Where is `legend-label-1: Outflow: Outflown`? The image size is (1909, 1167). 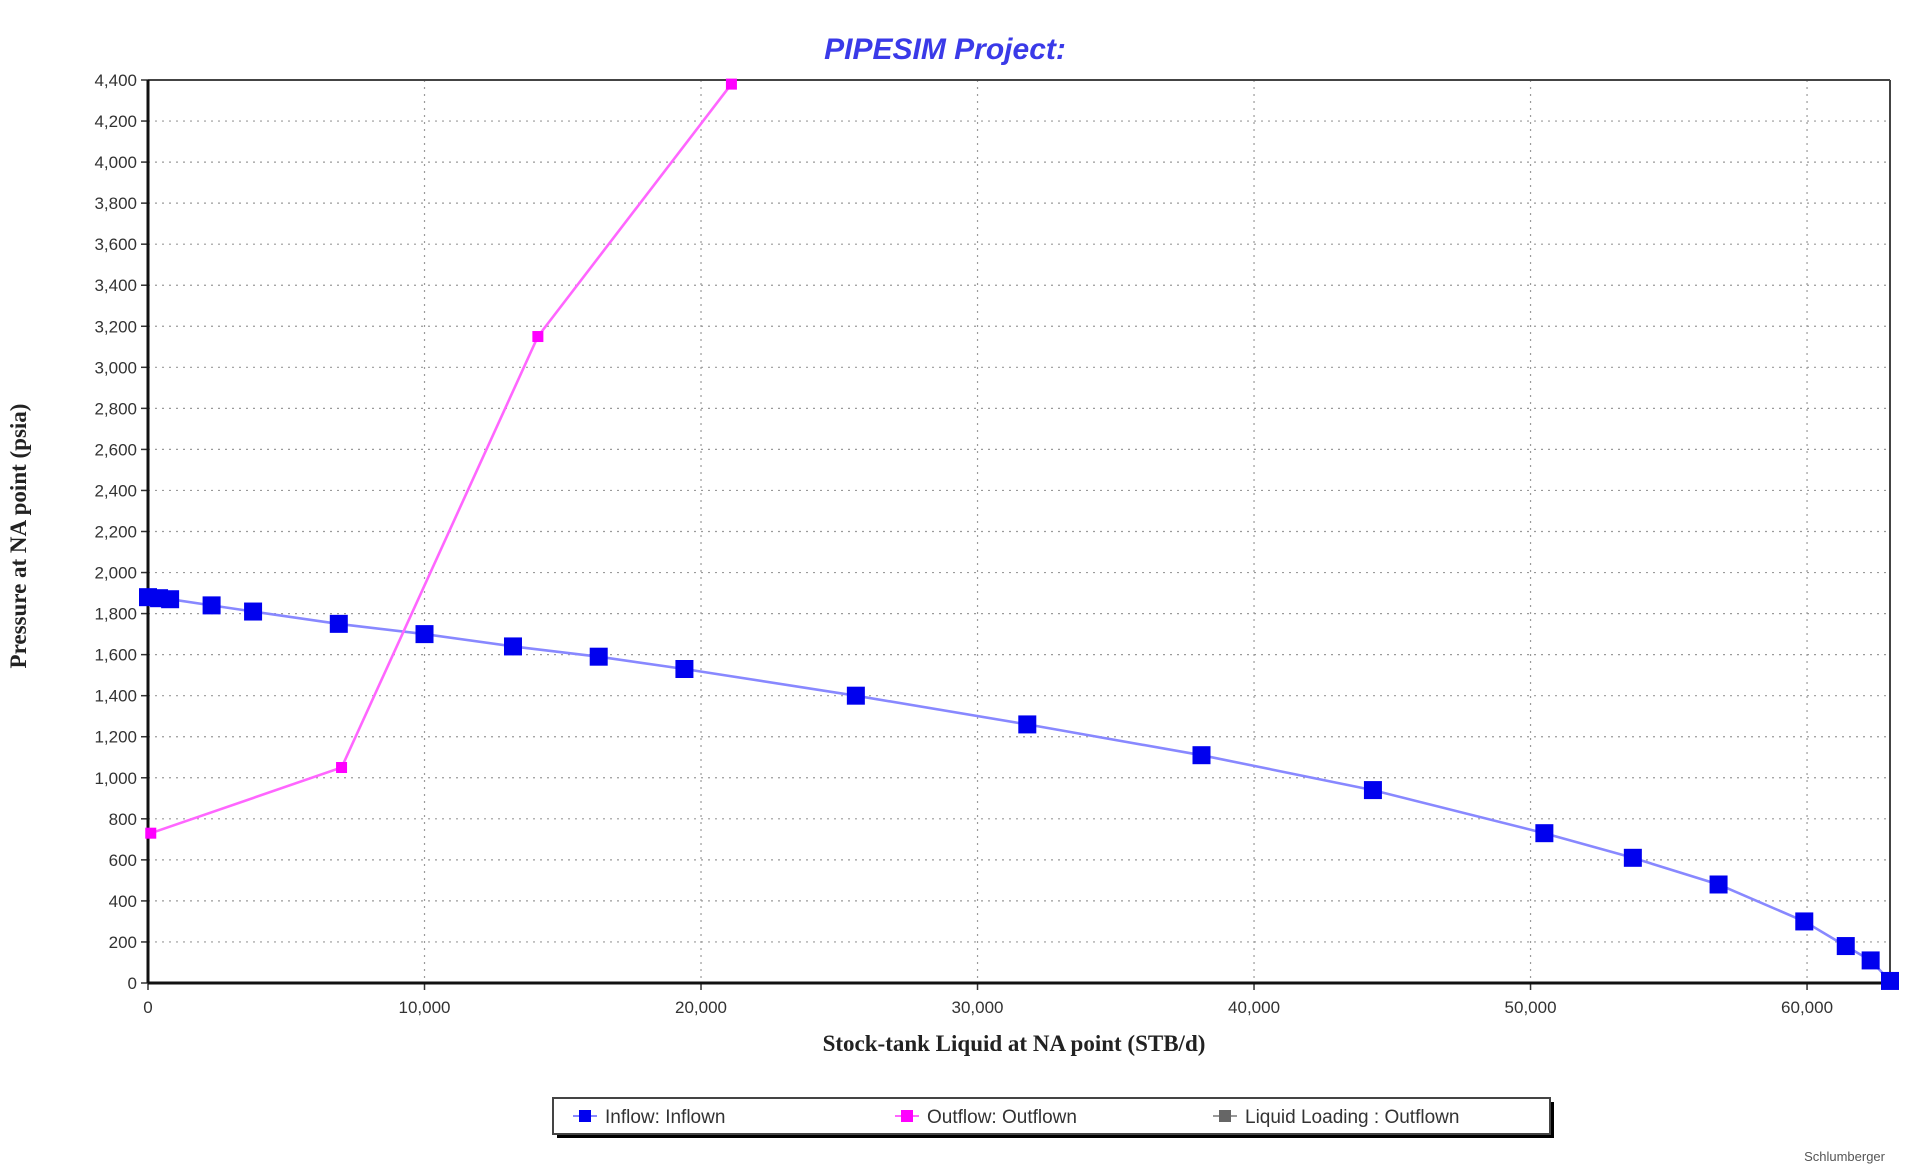
legend-label-1: Outflow: Outflown is located at coordinates (1002, 1117).